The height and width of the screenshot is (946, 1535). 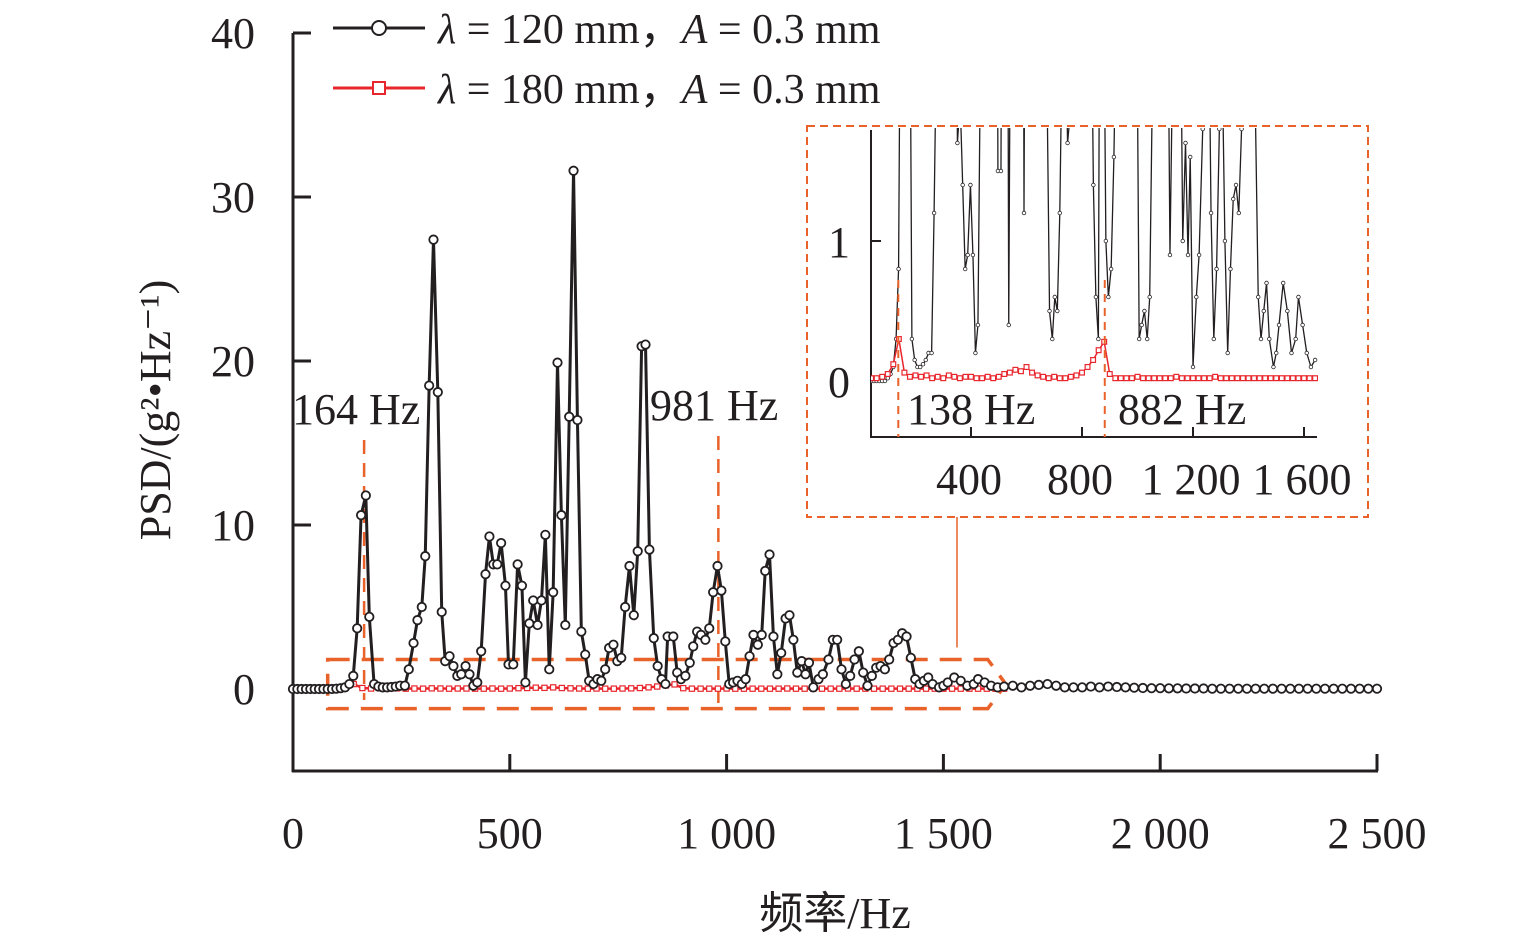 What do you see at coordinates (155, 410) in the screenshot?
I see `y-axis-label: PSD/(g²•Hz⁻¹)` at bounding box center [155, 410].